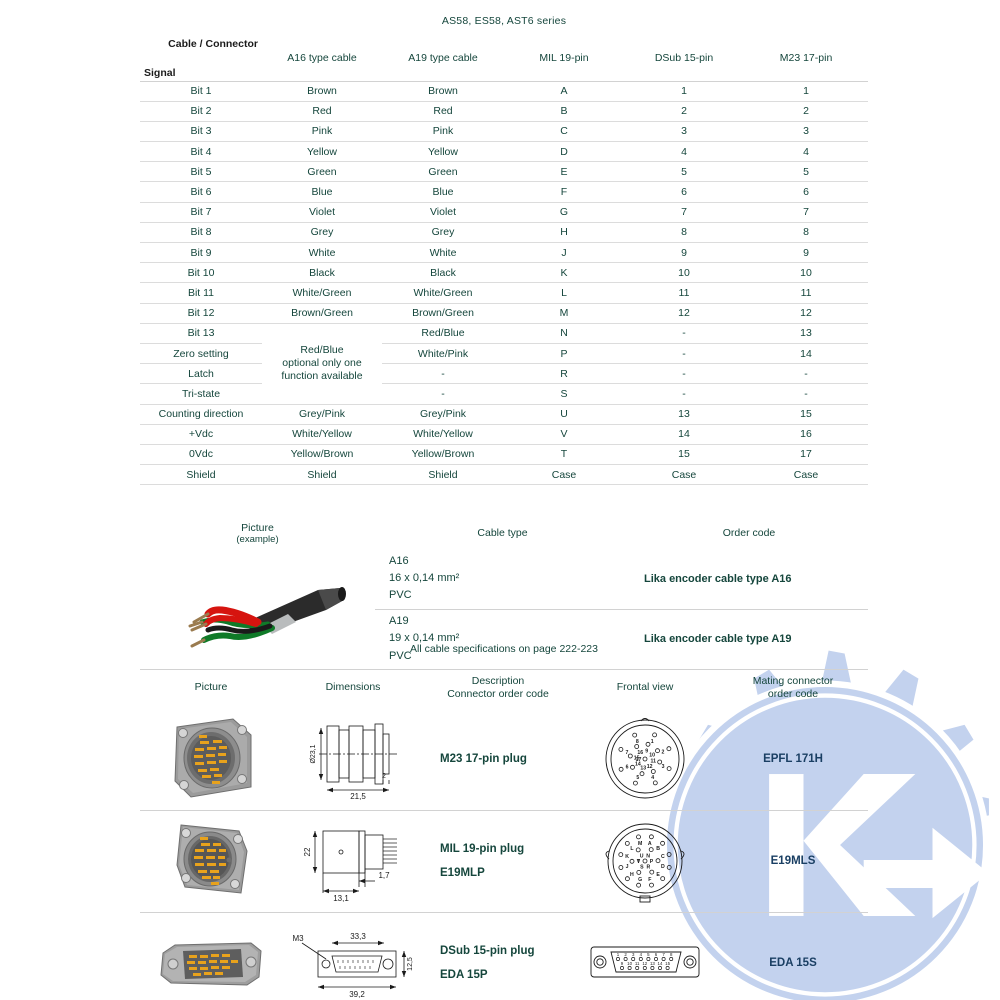 The width and height of the screenshot is (1000, 1000). I want to click on m23-connector-photo, so click(213, 758).